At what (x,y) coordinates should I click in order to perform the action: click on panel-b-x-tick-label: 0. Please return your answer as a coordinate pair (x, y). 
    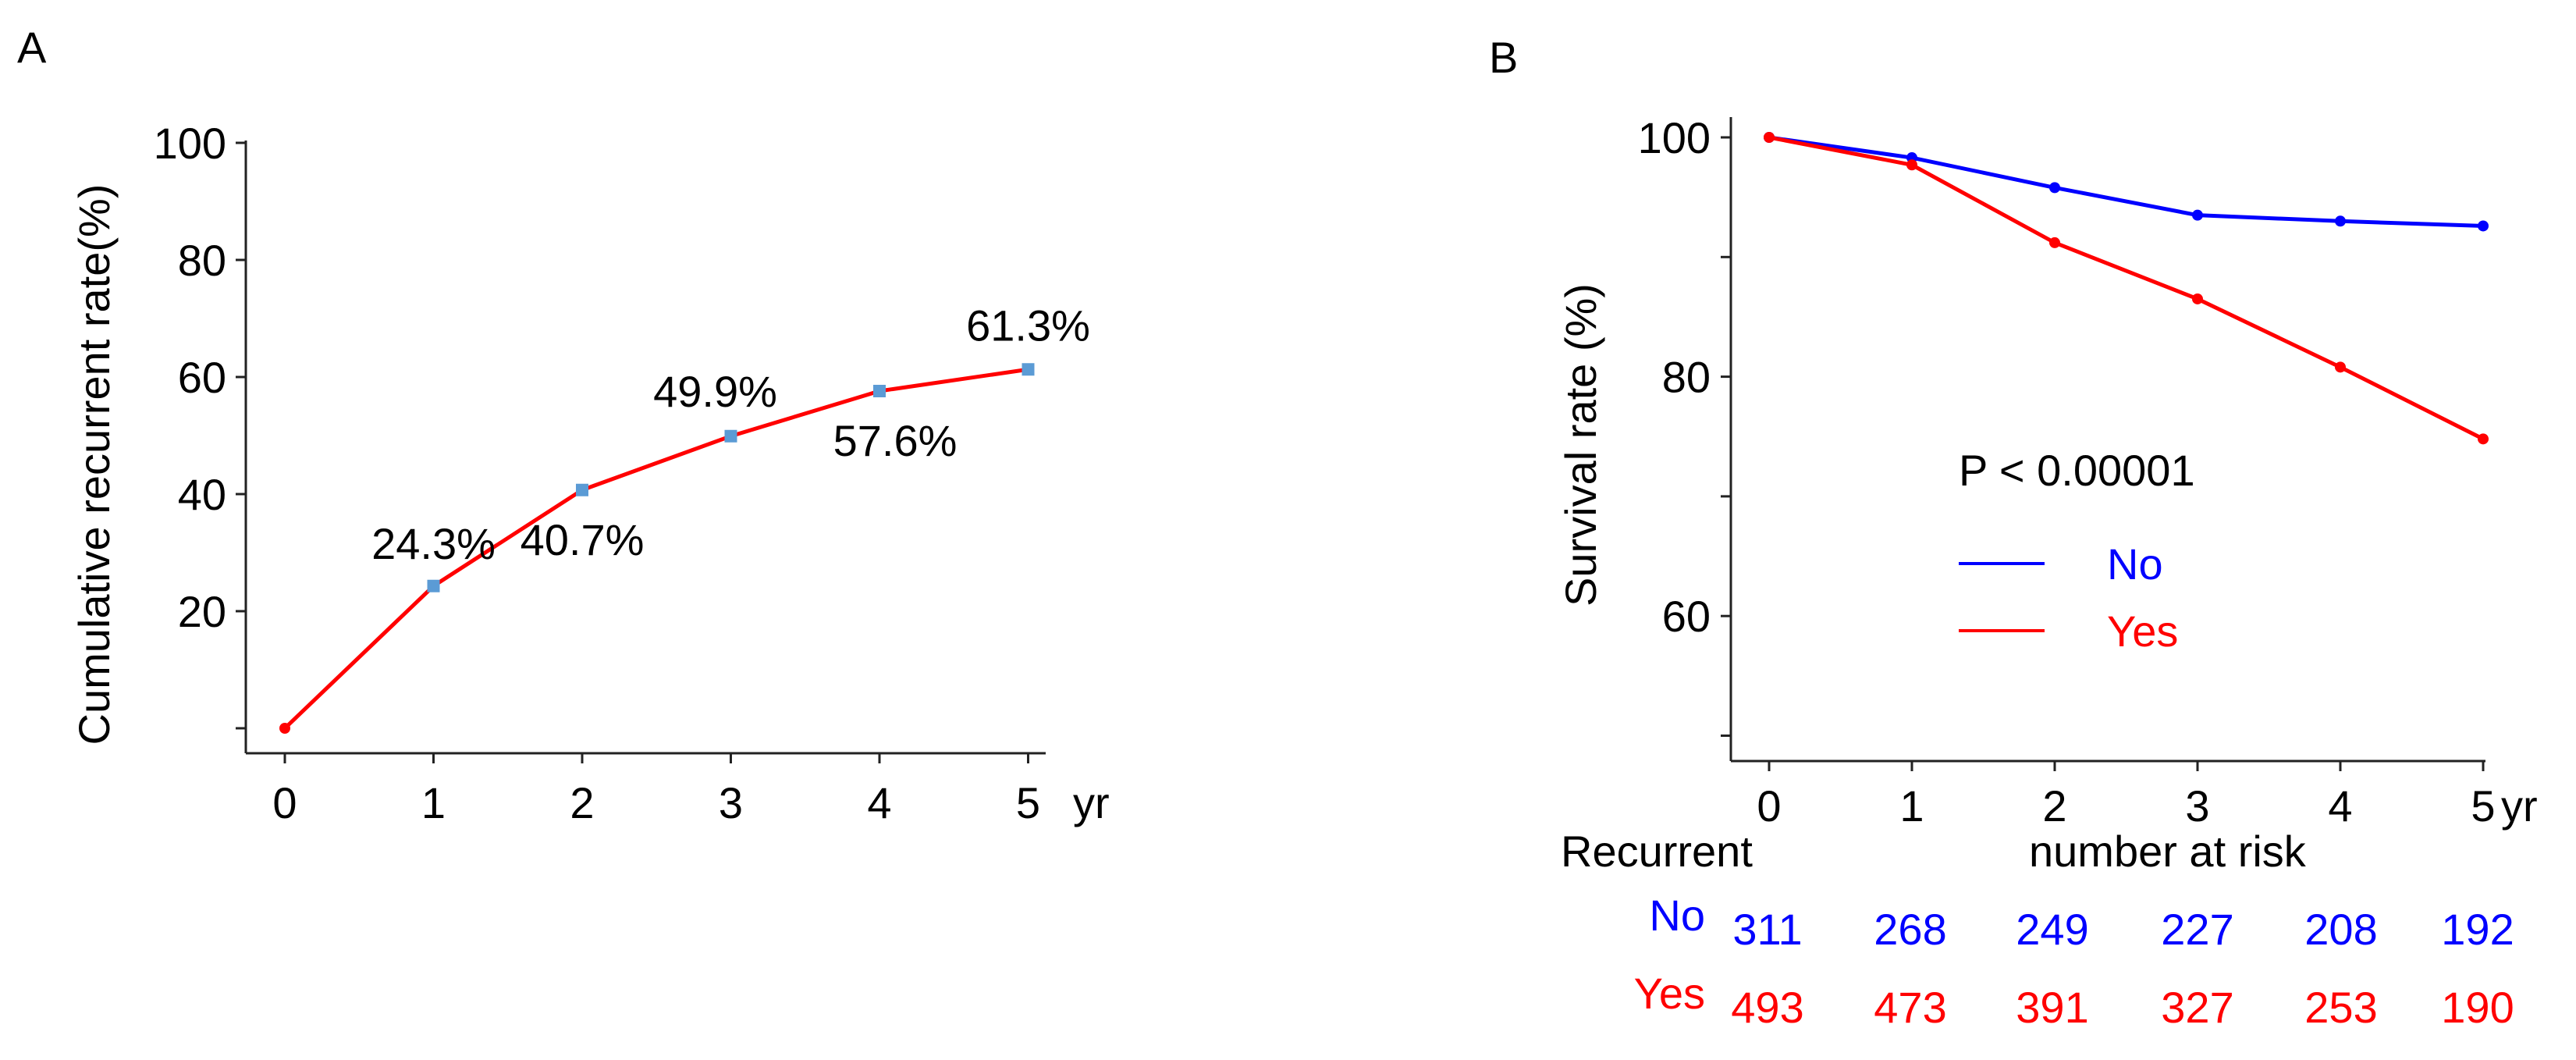
    Looking at the image, I should click on (1769, 806).